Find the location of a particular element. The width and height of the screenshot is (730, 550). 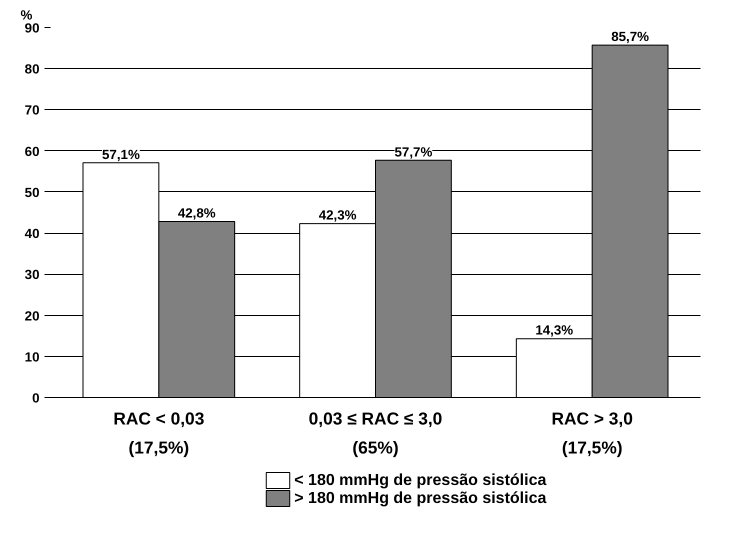

data-label: 57,1% is located at coordinates (121, 154).